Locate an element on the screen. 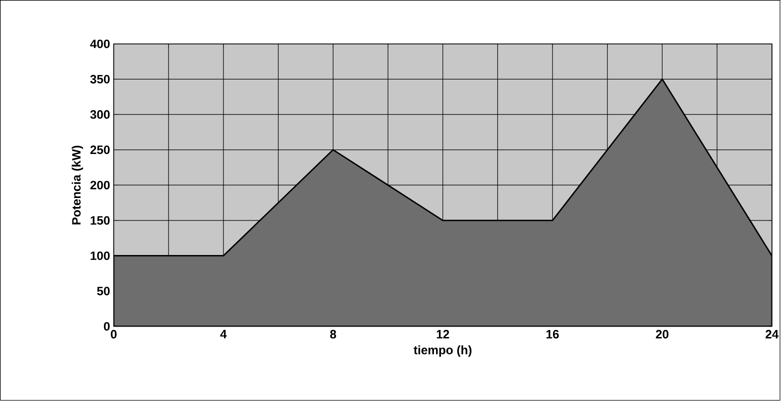 The height and width of the screenshot is (401, 782). x-tick-label: 24 is located at coordinates (772, 334).